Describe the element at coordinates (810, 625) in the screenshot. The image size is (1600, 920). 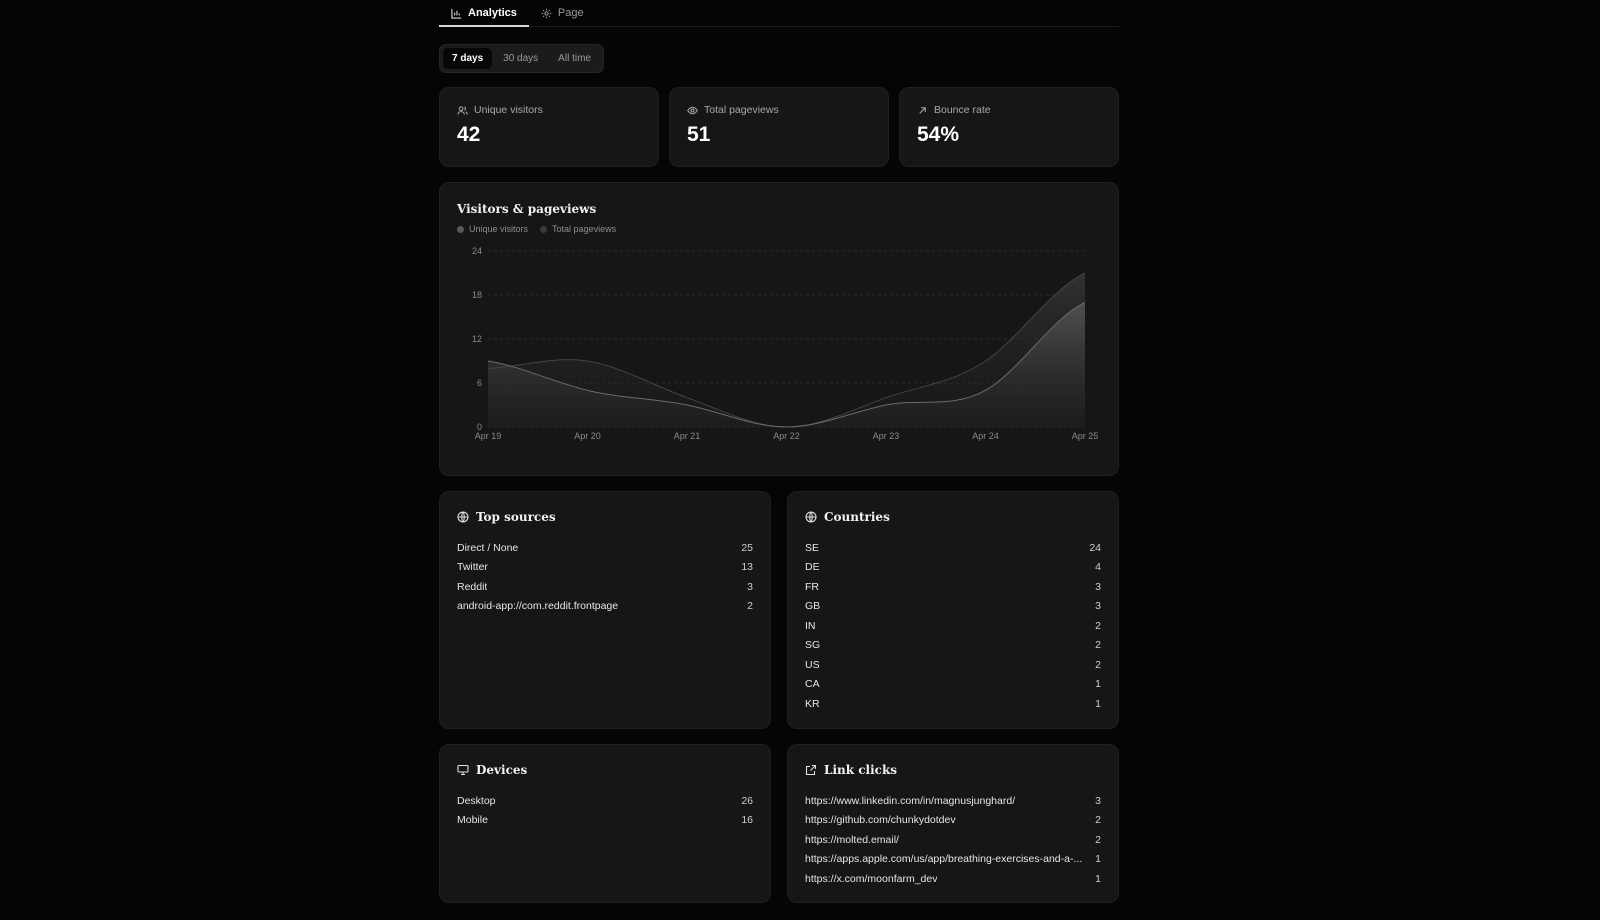
I see `row-label: IN` at that location.